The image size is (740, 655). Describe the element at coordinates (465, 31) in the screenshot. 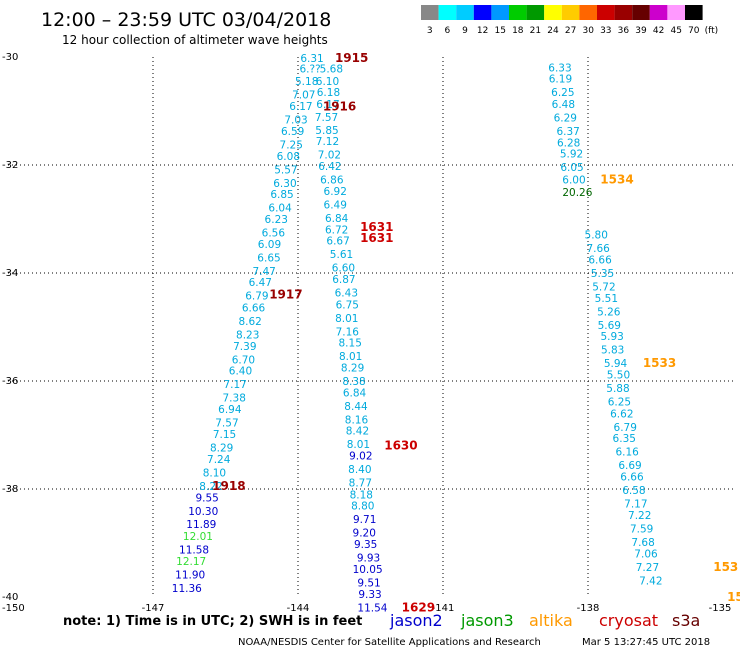

I see `scale-label: 9` at that location.